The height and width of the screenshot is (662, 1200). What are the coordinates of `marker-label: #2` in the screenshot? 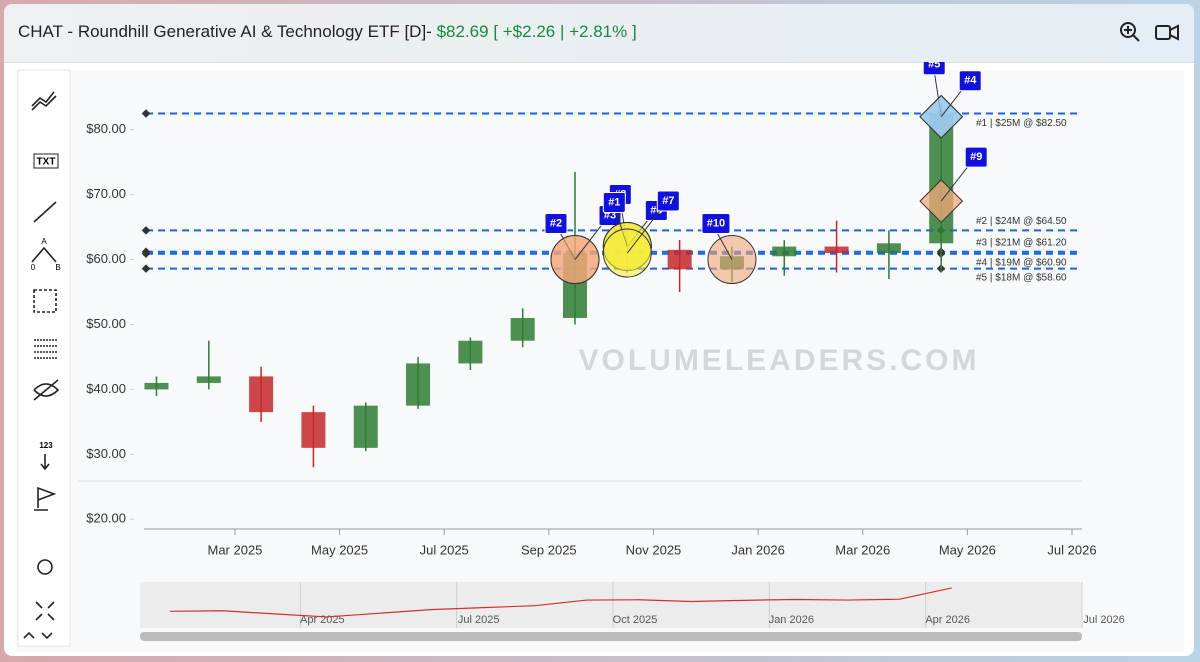 It's located at (556, 223).